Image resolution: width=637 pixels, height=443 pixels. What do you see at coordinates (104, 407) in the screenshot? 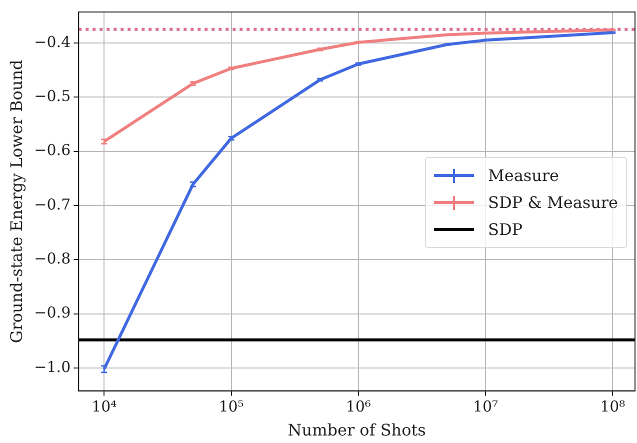
I see `x-tick-label: 10⁴` at bounding box center [104, 407].